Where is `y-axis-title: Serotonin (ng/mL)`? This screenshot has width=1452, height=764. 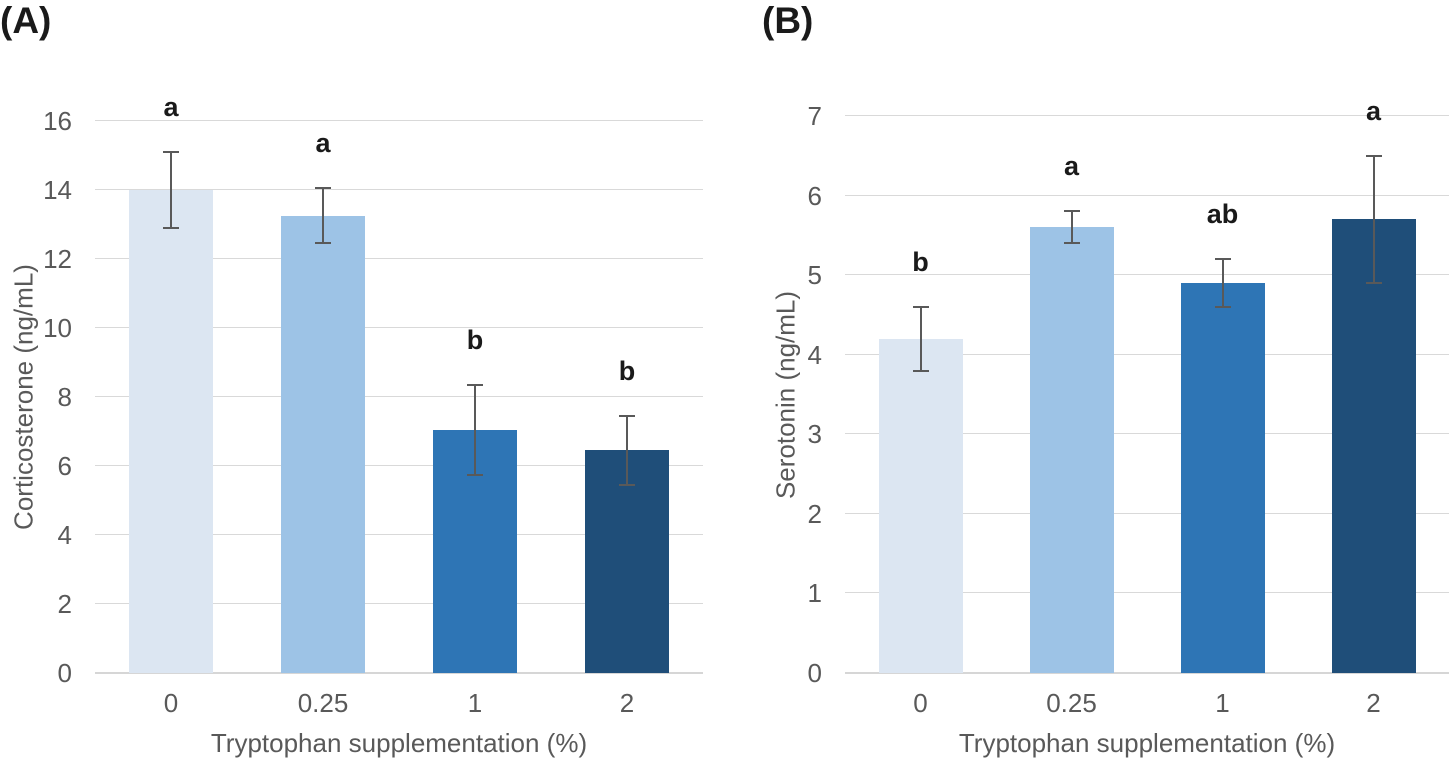 y-axis-title: Serotonin (ng/mL) is located at coordinates (785, 394).